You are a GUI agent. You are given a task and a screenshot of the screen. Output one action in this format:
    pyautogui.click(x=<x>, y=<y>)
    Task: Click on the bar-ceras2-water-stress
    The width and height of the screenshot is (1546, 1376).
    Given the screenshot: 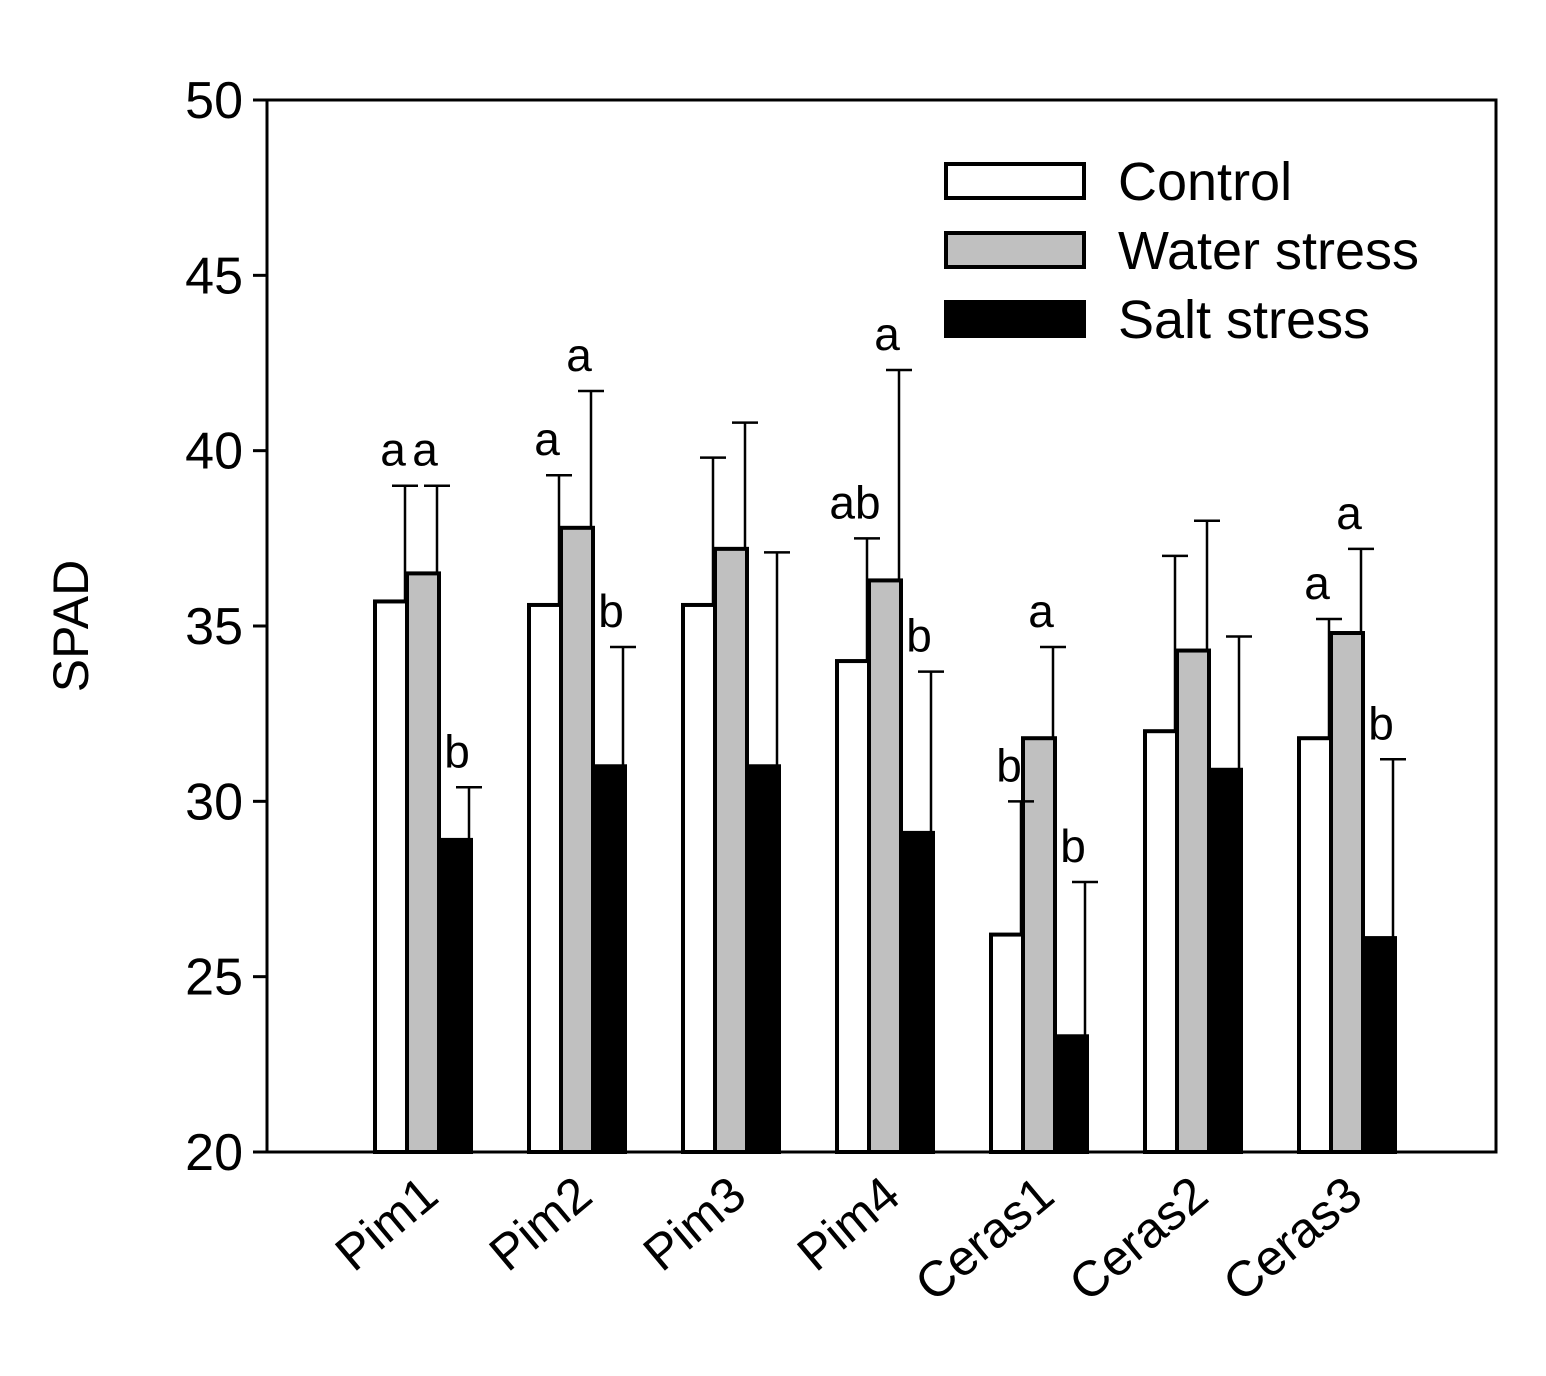 What is the action you would take?
    pyautogui.click(x=1193, y=901)
    